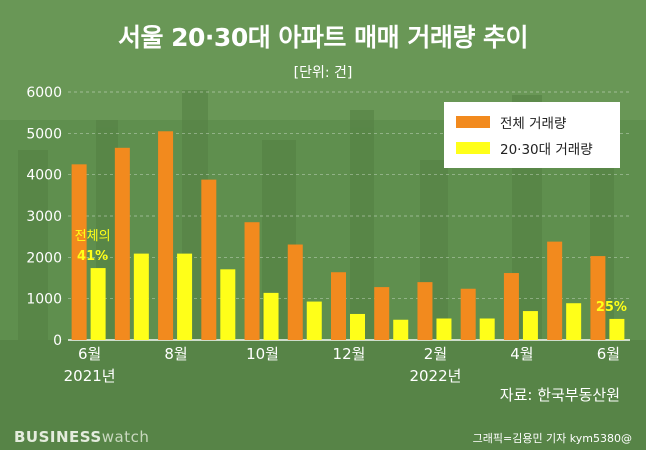  I want to click on brand-part-2: watch, so click(125, 437).